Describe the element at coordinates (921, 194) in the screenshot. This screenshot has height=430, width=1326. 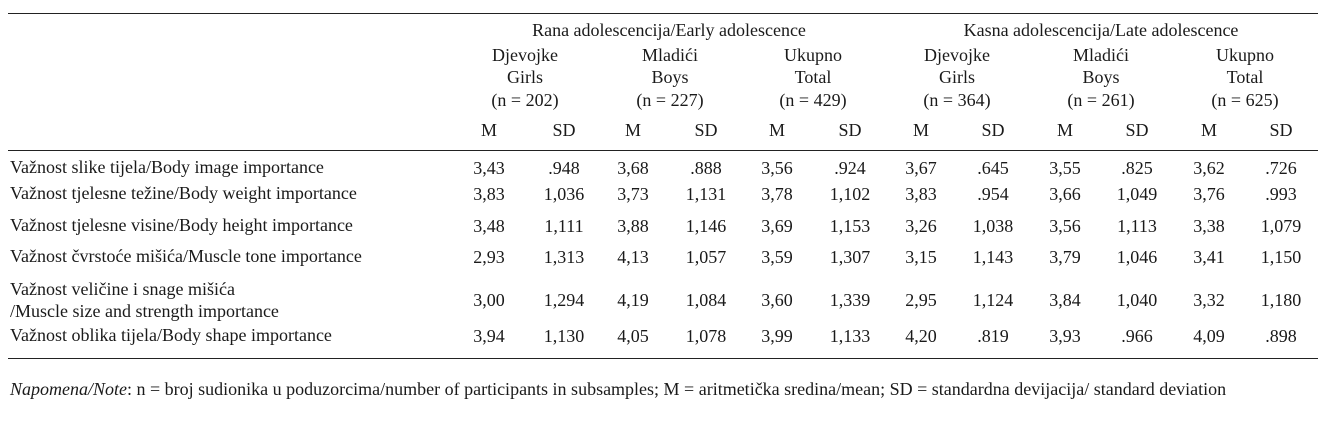
I see `cell-value: 3,83` at that location.